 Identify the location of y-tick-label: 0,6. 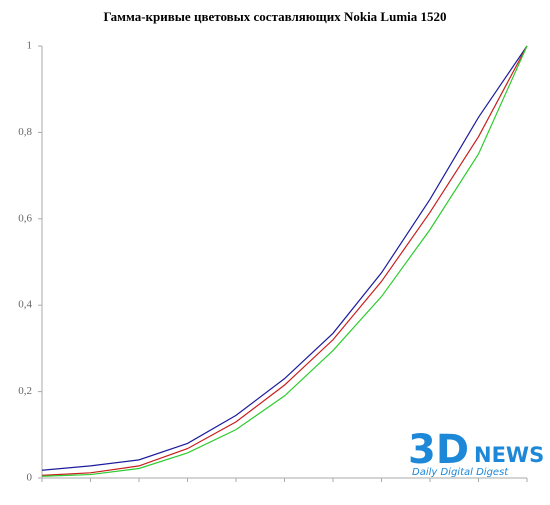
(25, 218).